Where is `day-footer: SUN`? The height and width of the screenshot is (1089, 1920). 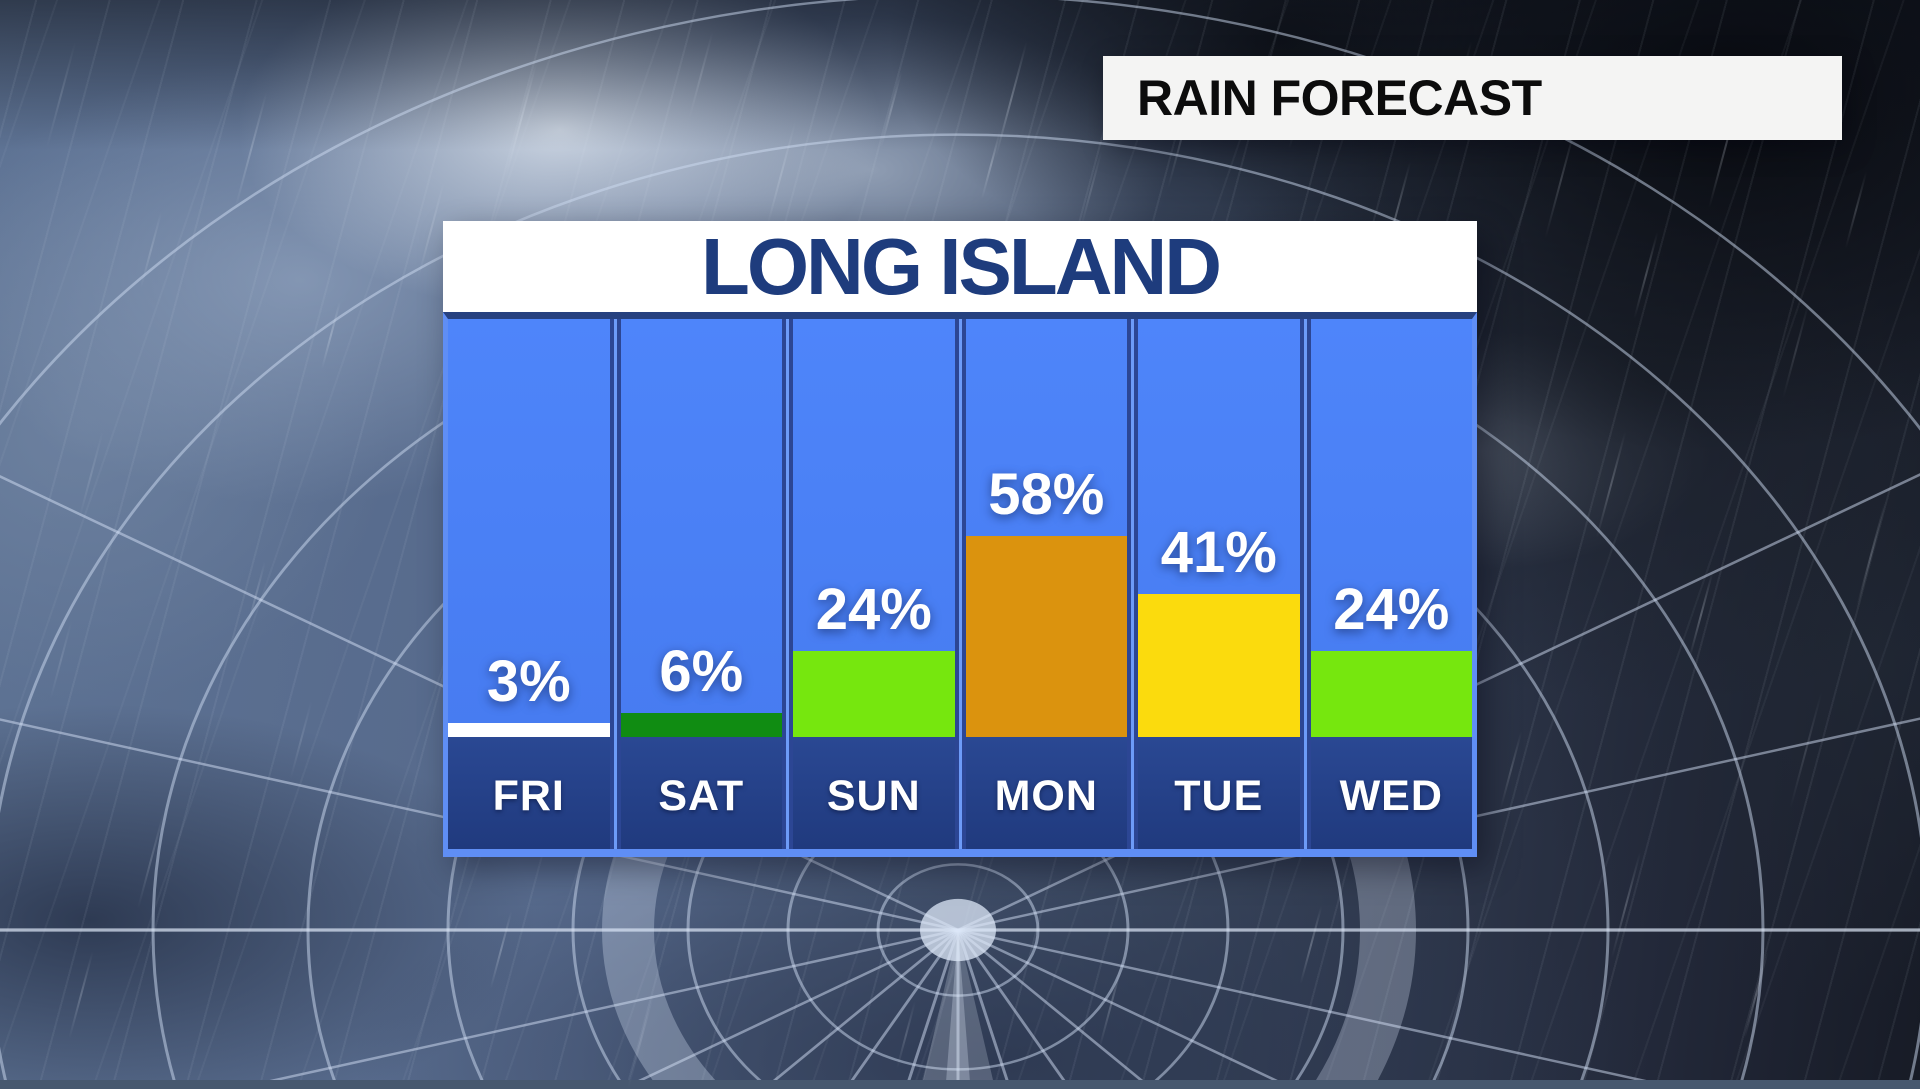
day-footer: SUN is located at coordinates (874, 793).